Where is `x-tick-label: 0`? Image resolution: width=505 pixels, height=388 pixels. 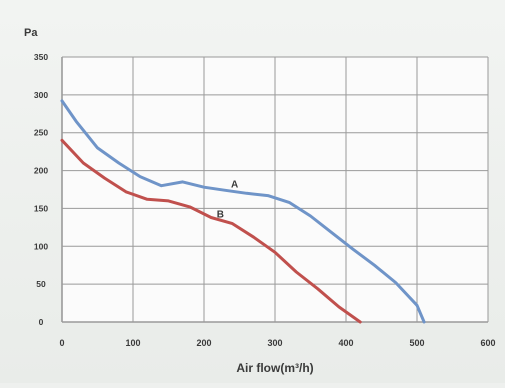
x-tick-label: 0 is located at coordinates (61, 343).